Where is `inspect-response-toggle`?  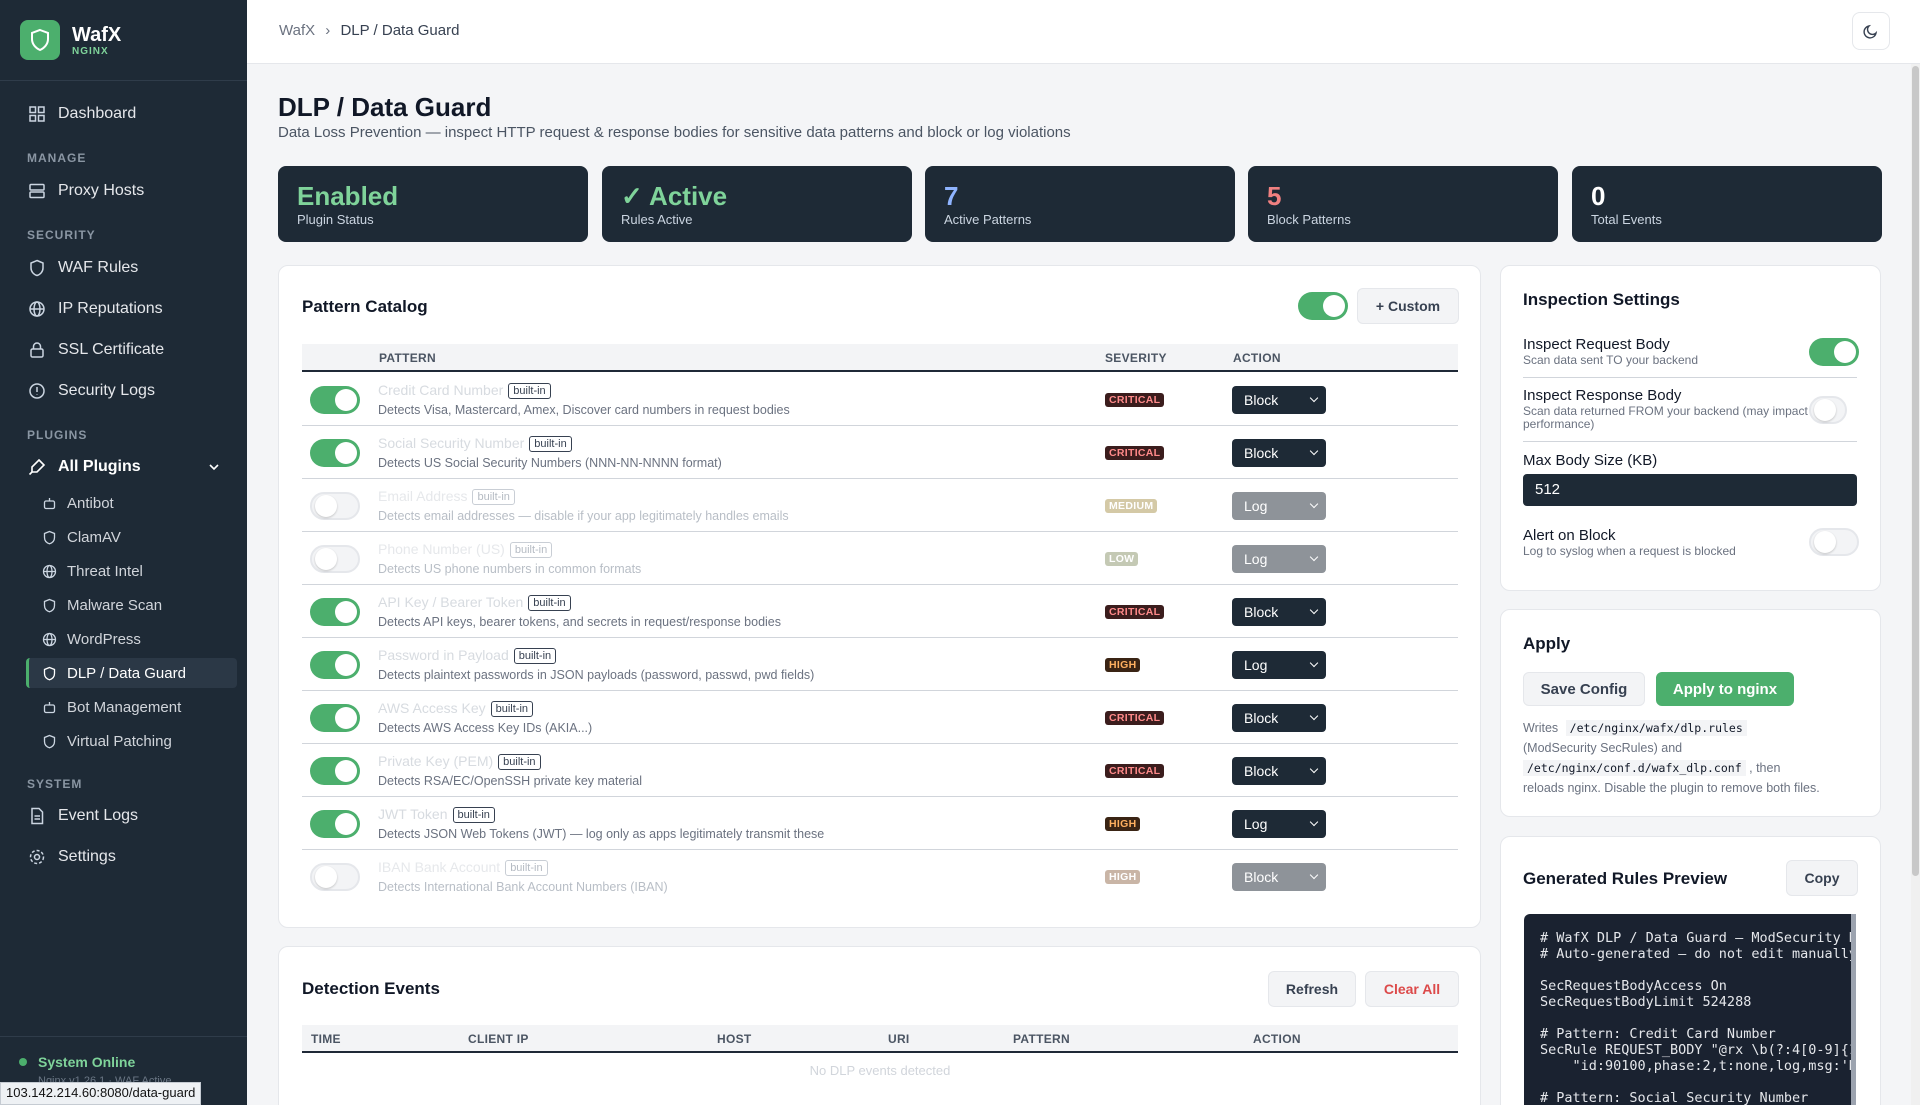
inspect-response-toggle is located at coordinates (1828, 410).